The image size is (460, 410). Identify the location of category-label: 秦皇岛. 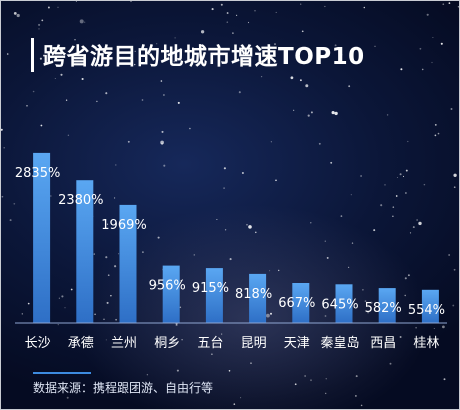
(339, 343).